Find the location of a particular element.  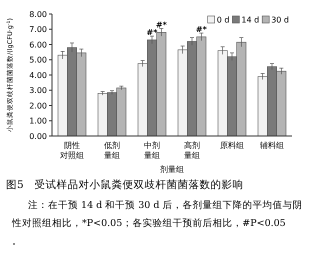

x-tick-label: 原料组 is located at coordinates (232, 145).